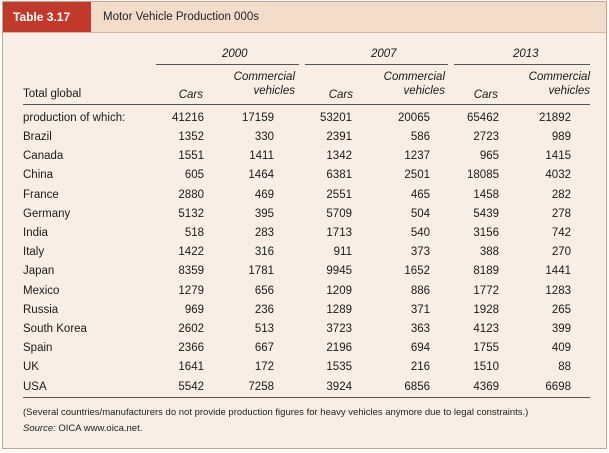  I want to click on cell: 1551, so click(191, 156).